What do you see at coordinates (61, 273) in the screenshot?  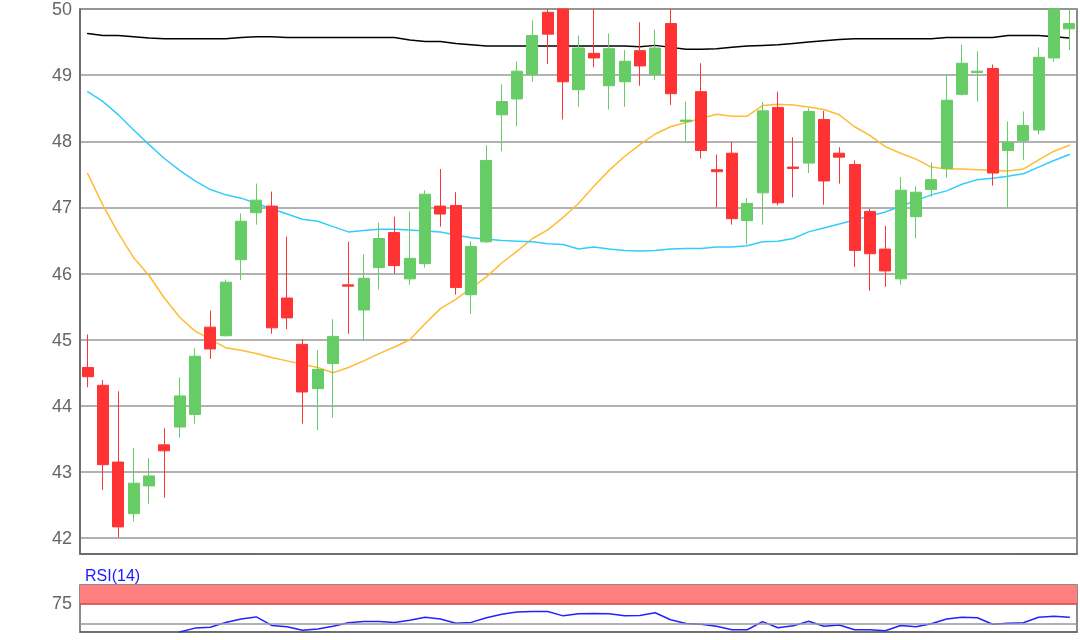 I see `y-tick-label: 46` at bounding box center [61, 273].